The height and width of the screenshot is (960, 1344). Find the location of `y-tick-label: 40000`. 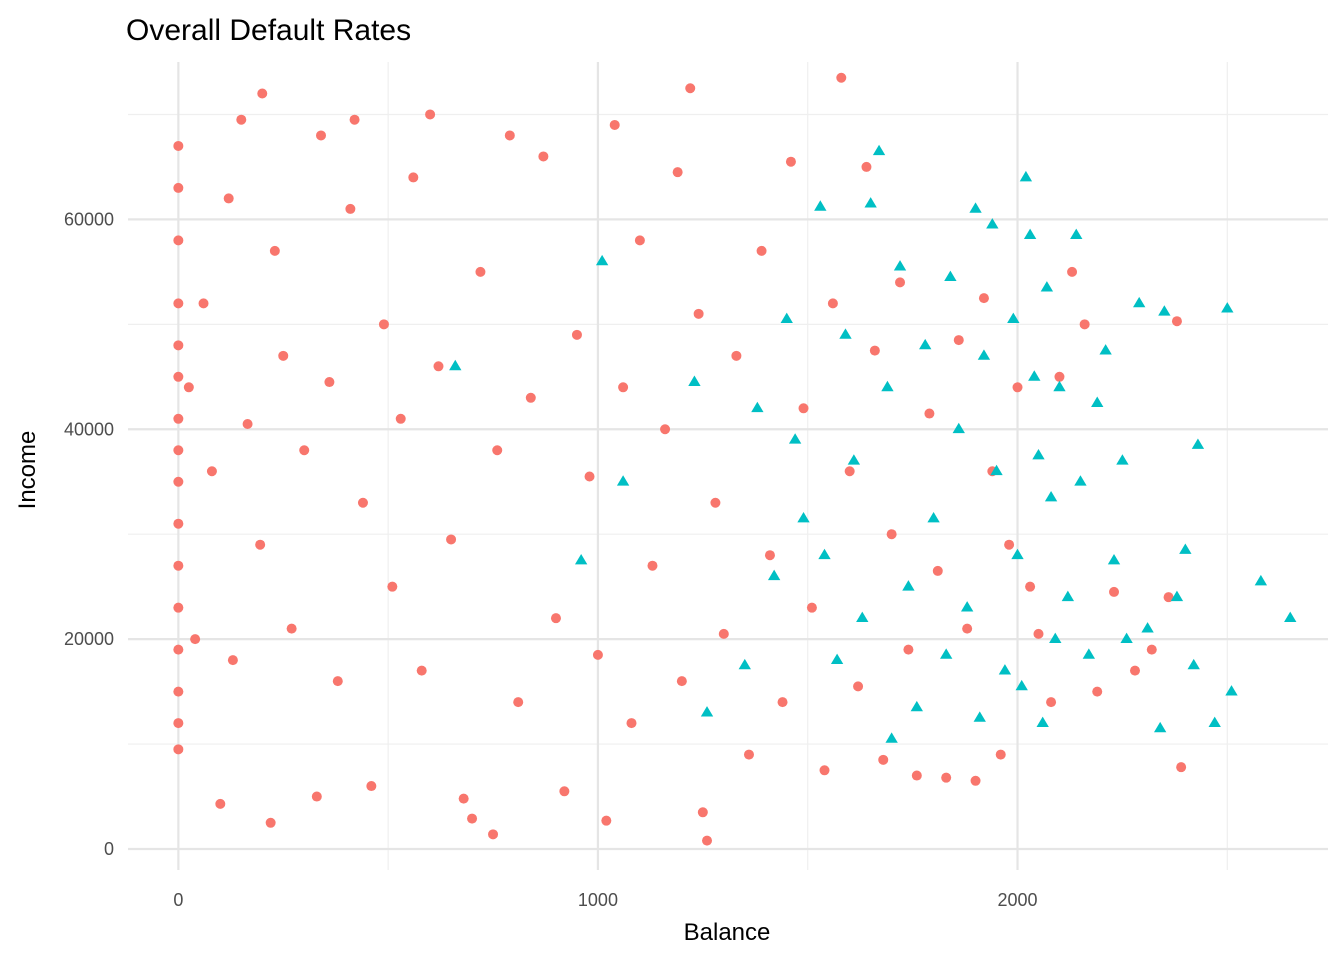

y-tick-label: 40000 is located at coordinates (89, 429).